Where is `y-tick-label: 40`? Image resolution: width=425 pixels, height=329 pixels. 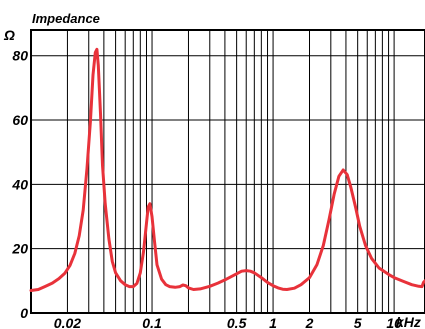
y-tick-label: 40 is located at coordinates (19, 184).